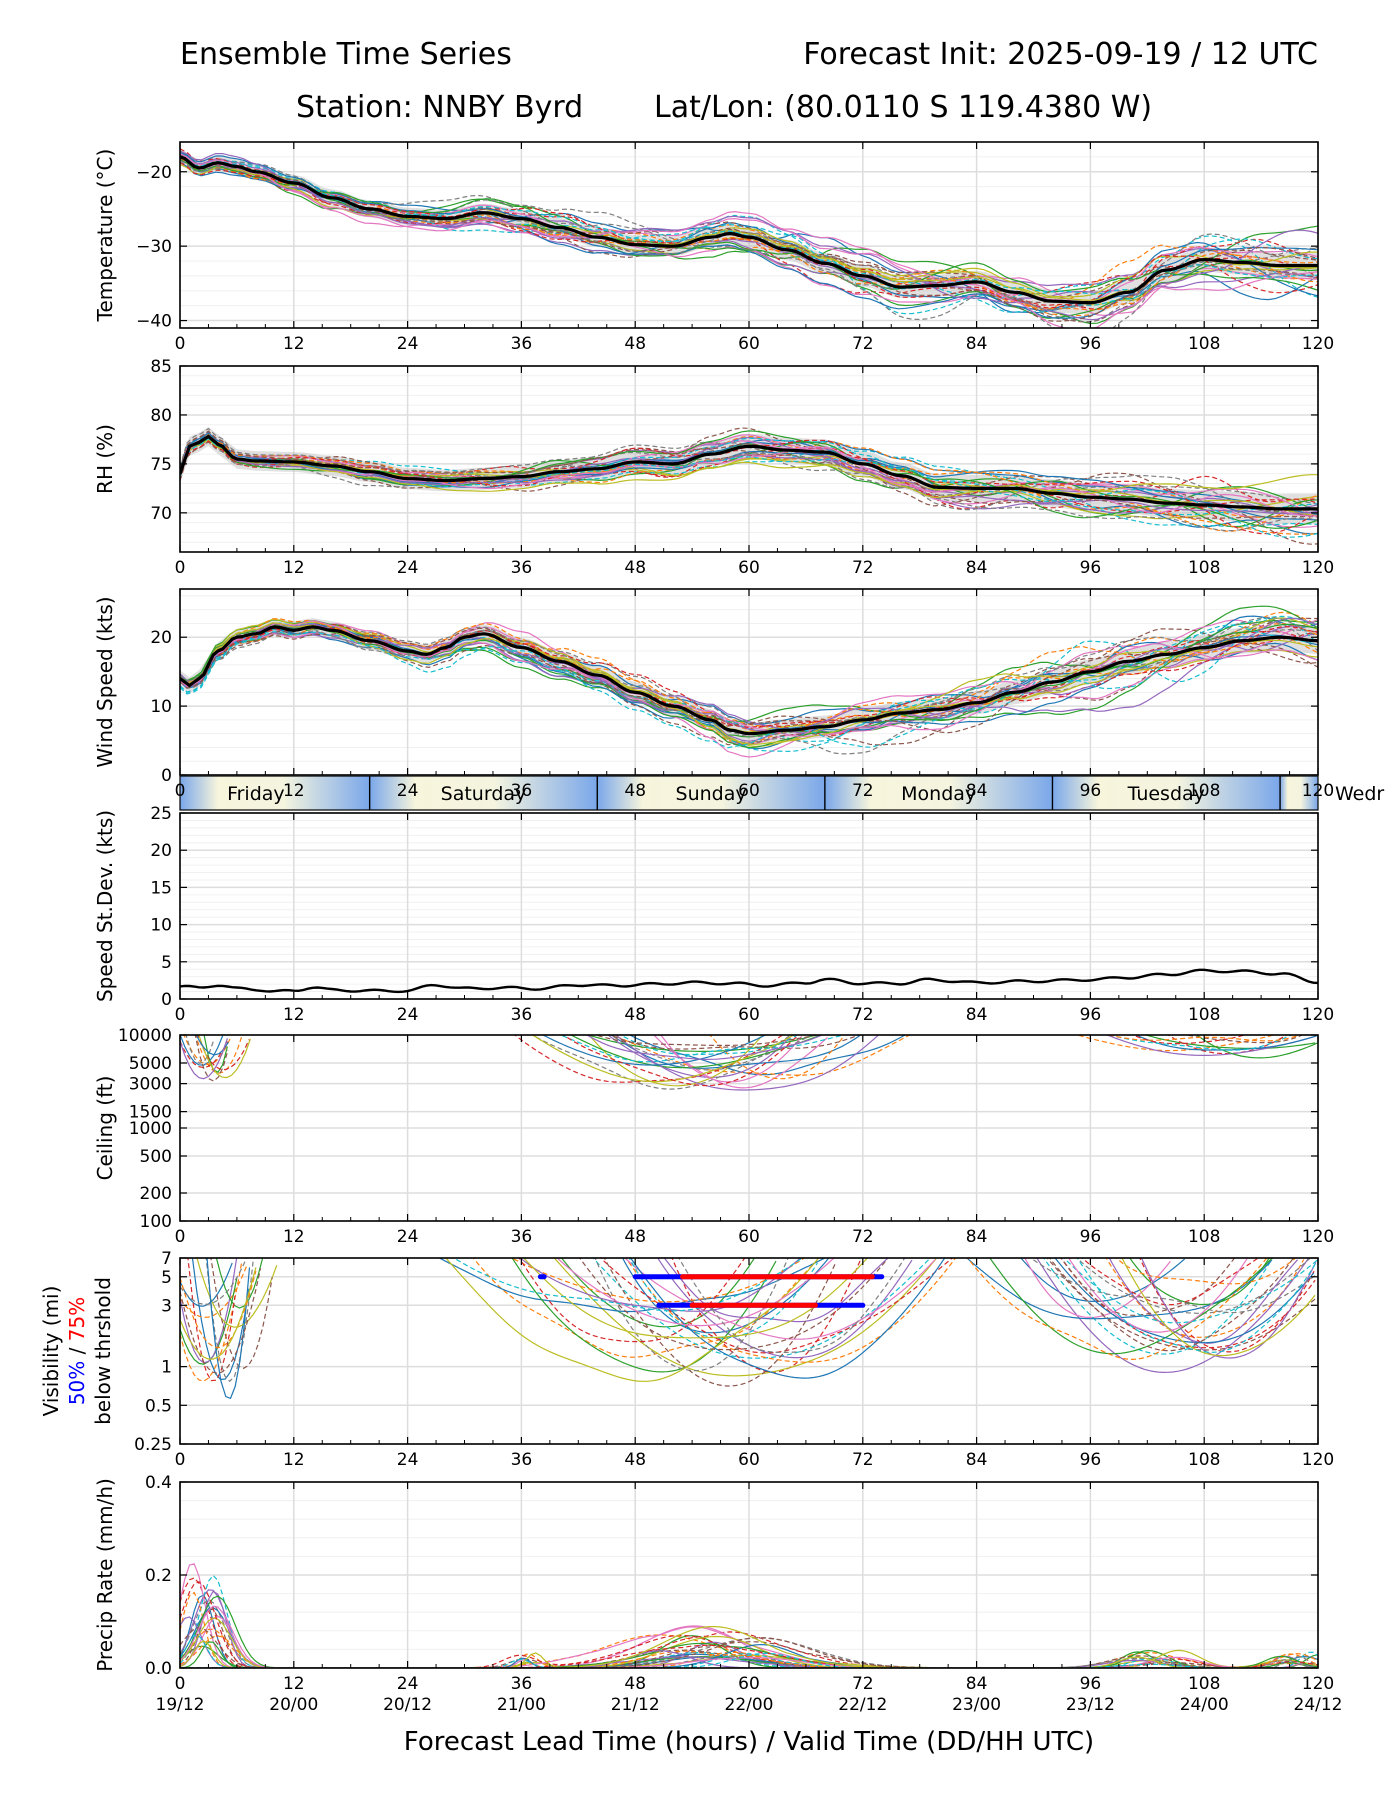 The width and height of the screenshot is (1400, 1800). Describe the element at coordinates (977, 1237) in the screenshot. I see `ceiling-x-tick-label: 84` at that location.